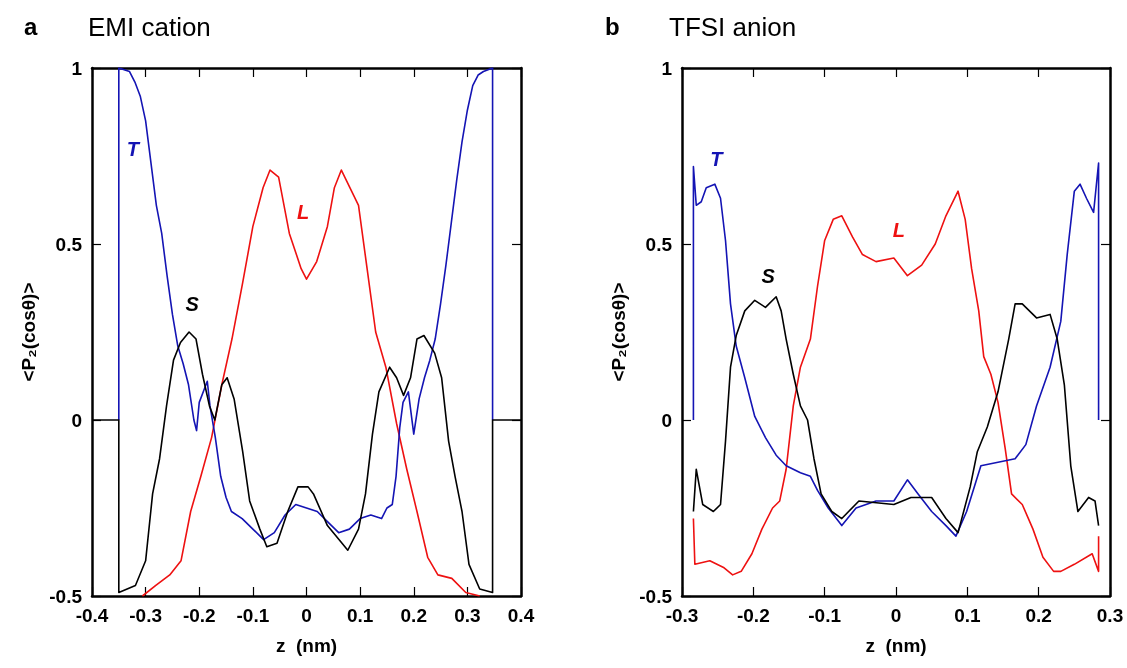  What do you see at coordinates (733, 27) in the screenshot?
I see `chart-title: TFSI anion` at bounding box center [733, 27].